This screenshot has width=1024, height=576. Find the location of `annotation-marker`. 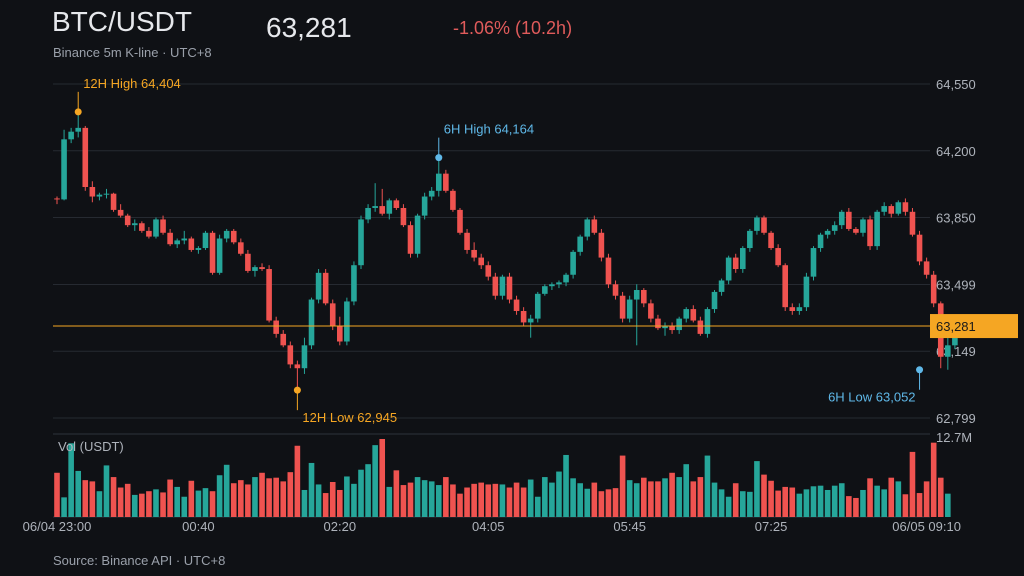

annotation-marker is located at coordinates (920, 370).